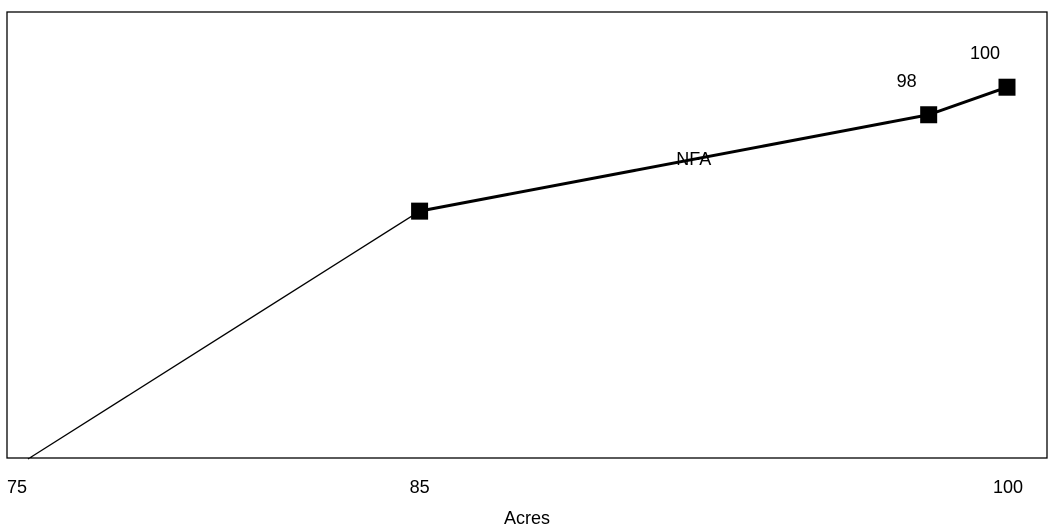 This screenshot has width=1050, height=529. I want to click on x-axis-label: Acres, so click(527, 518).